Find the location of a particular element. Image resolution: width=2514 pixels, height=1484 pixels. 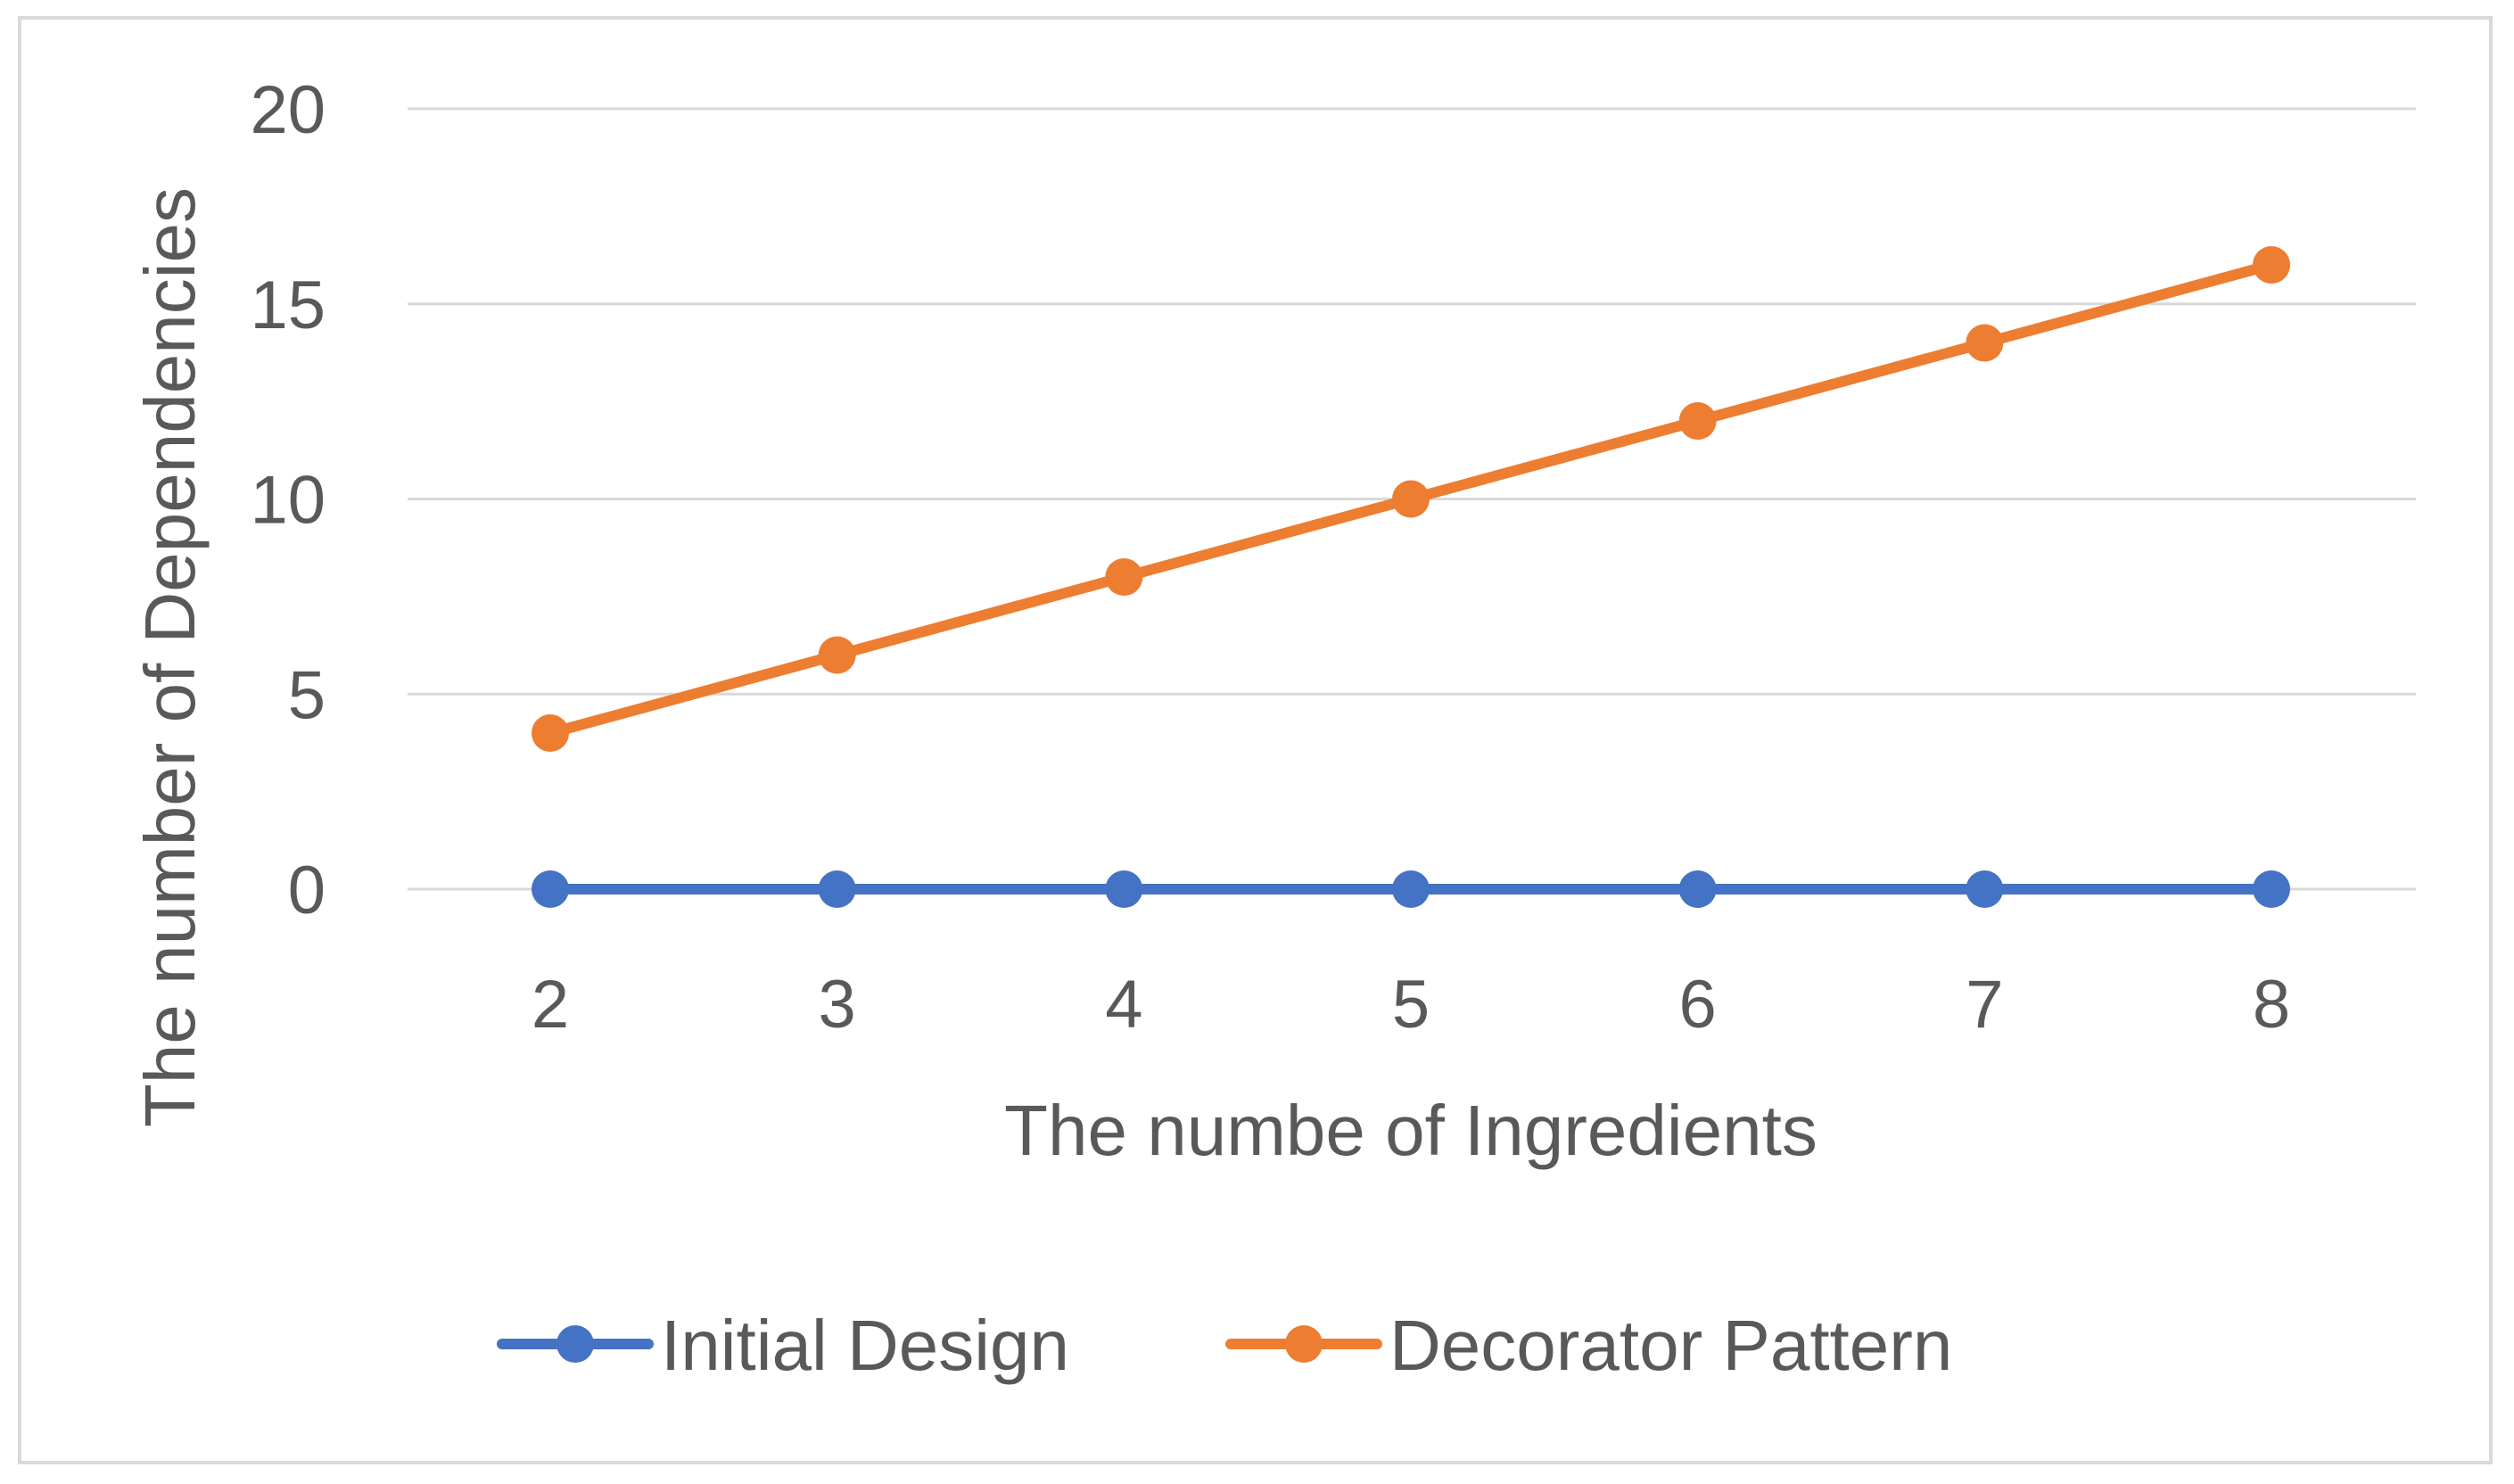

x-tick-label: 6 is located at coordinates (1698, 1005).